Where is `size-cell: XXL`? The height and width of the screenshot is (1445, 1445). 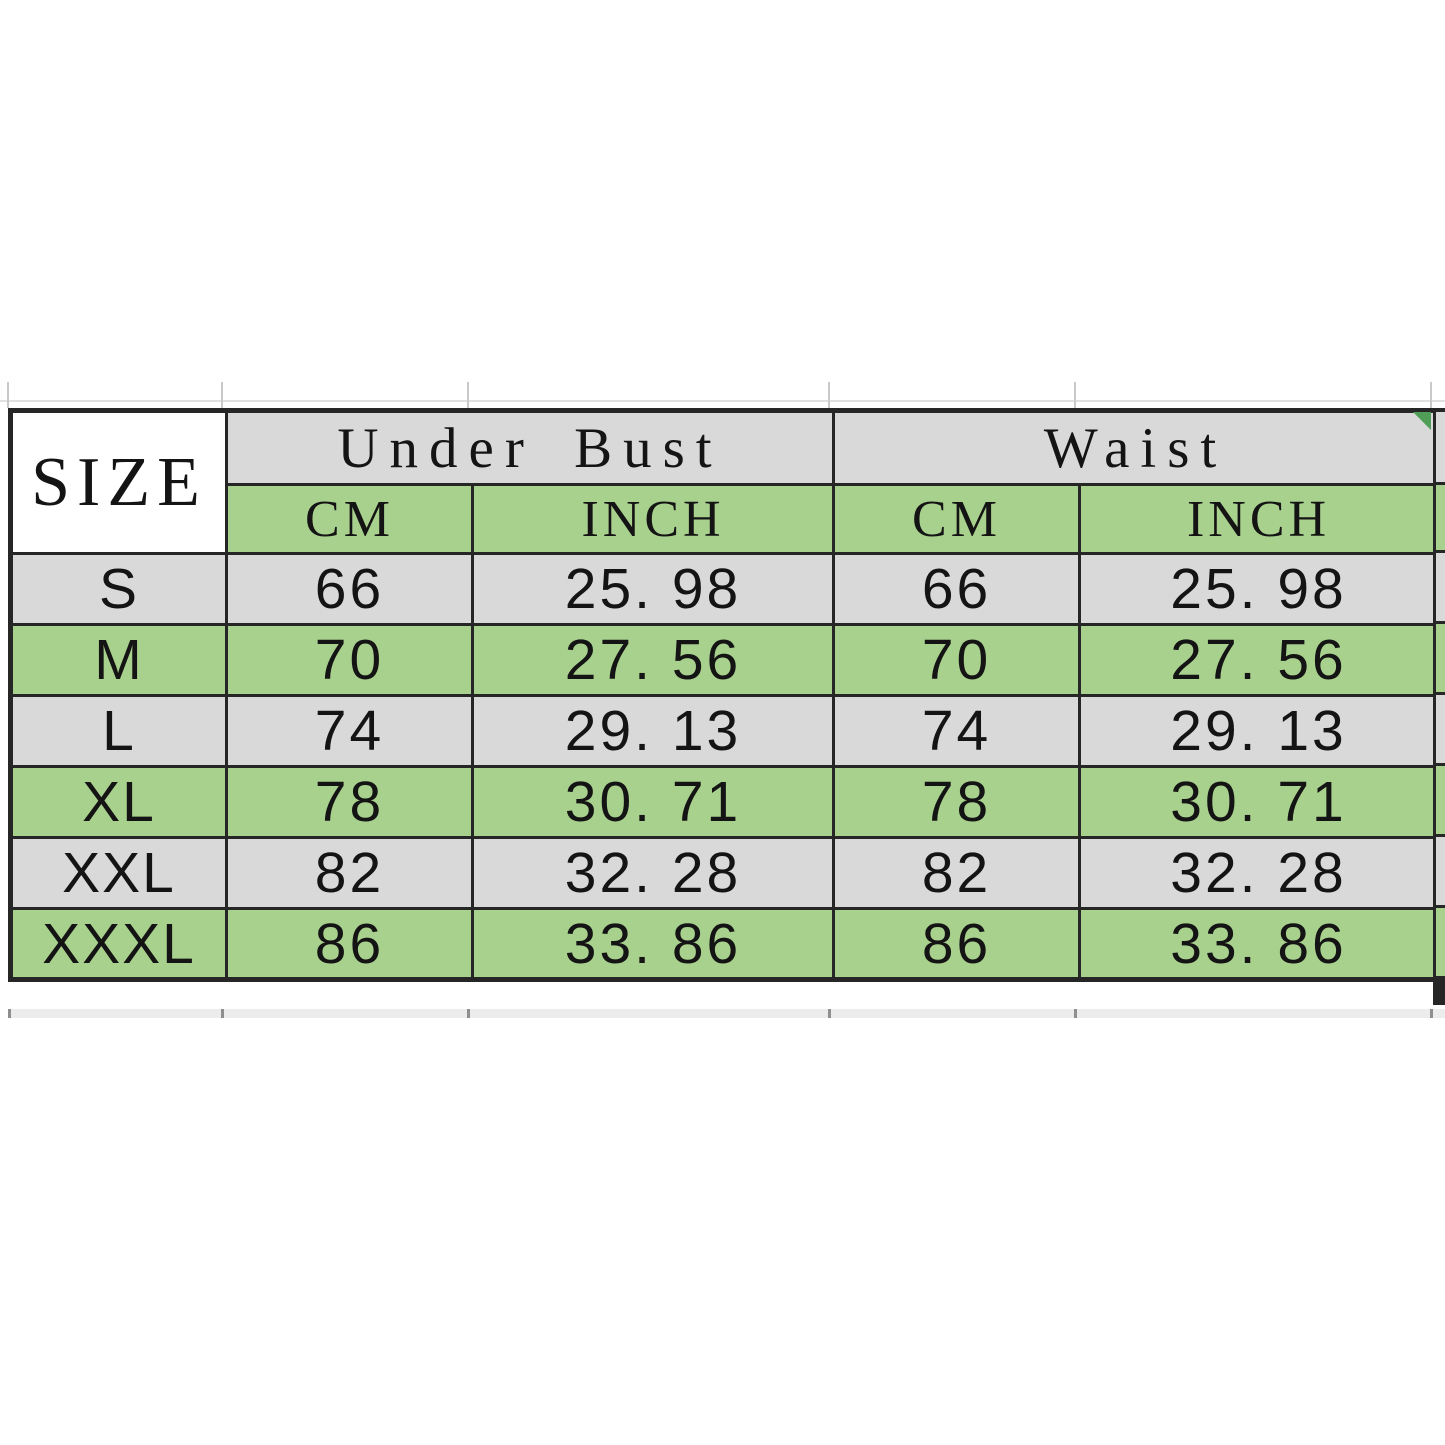 size-cell: XXL is located at coordinates (118, 873).